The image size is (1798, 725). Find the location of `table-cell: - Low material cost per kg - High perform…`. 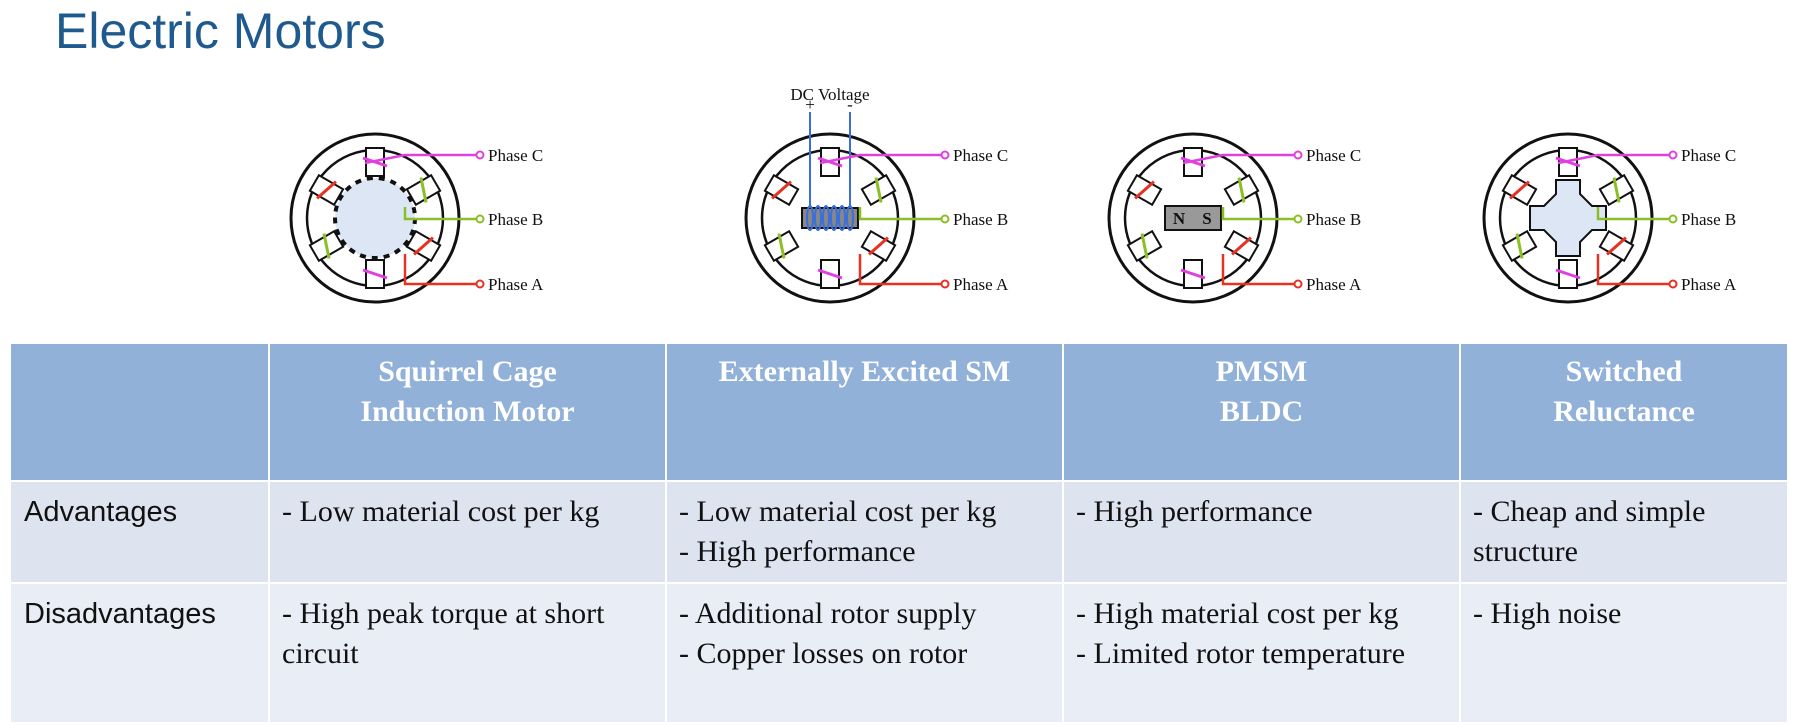

table-cell: - Low material cost per kg - High perform… is located at coordinates (864, 532).